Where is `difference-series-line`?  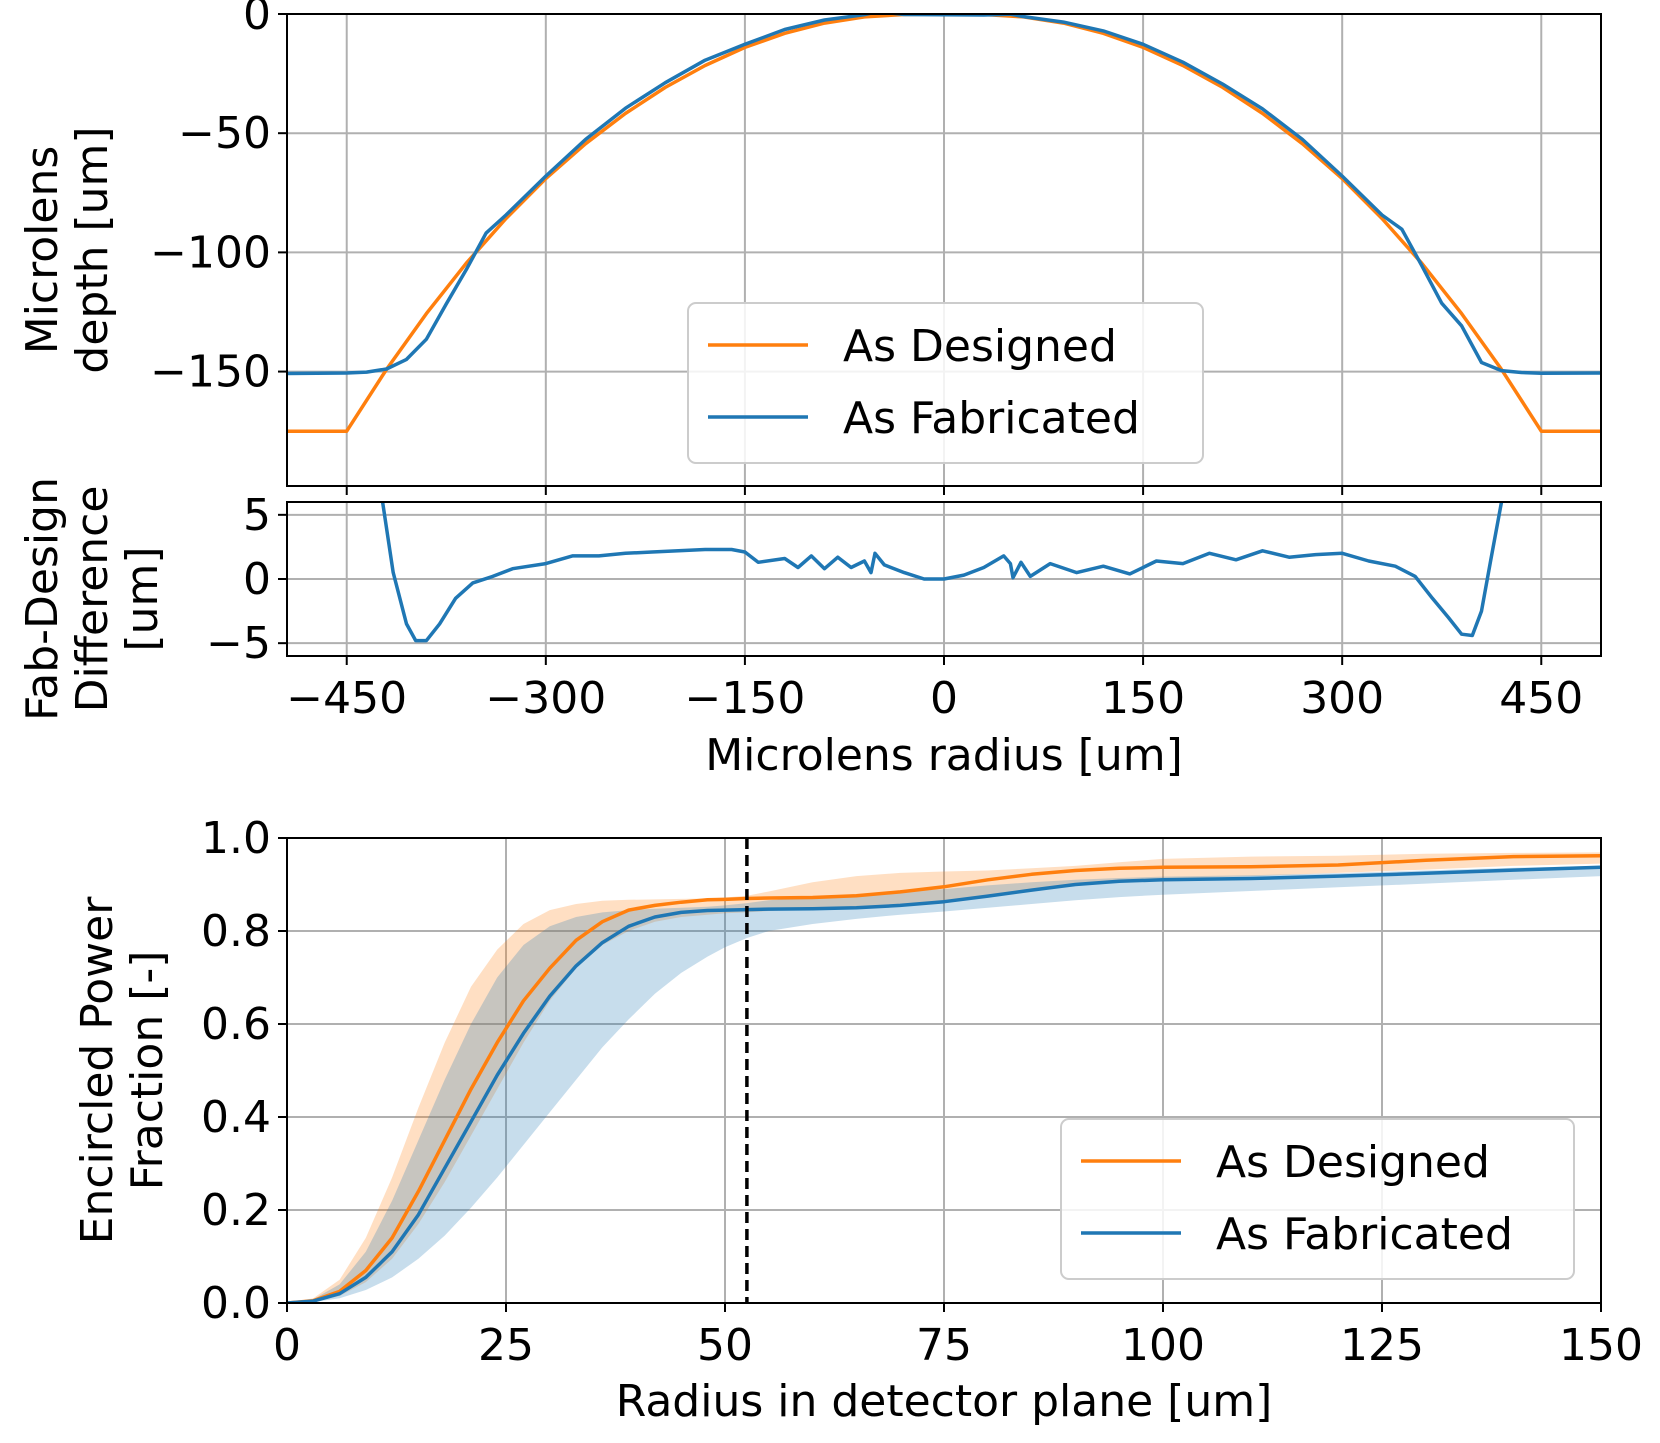 difference-series-line is located at coordinates (942, 572).